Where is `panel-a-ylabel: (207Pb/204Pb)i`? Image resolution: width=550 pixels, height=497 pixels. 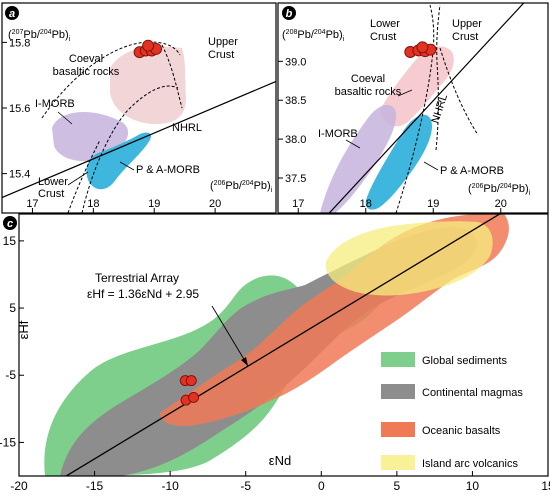 panel-a-ylabel: (207Pb/204Pb)i is located at coordinates (39, 36).